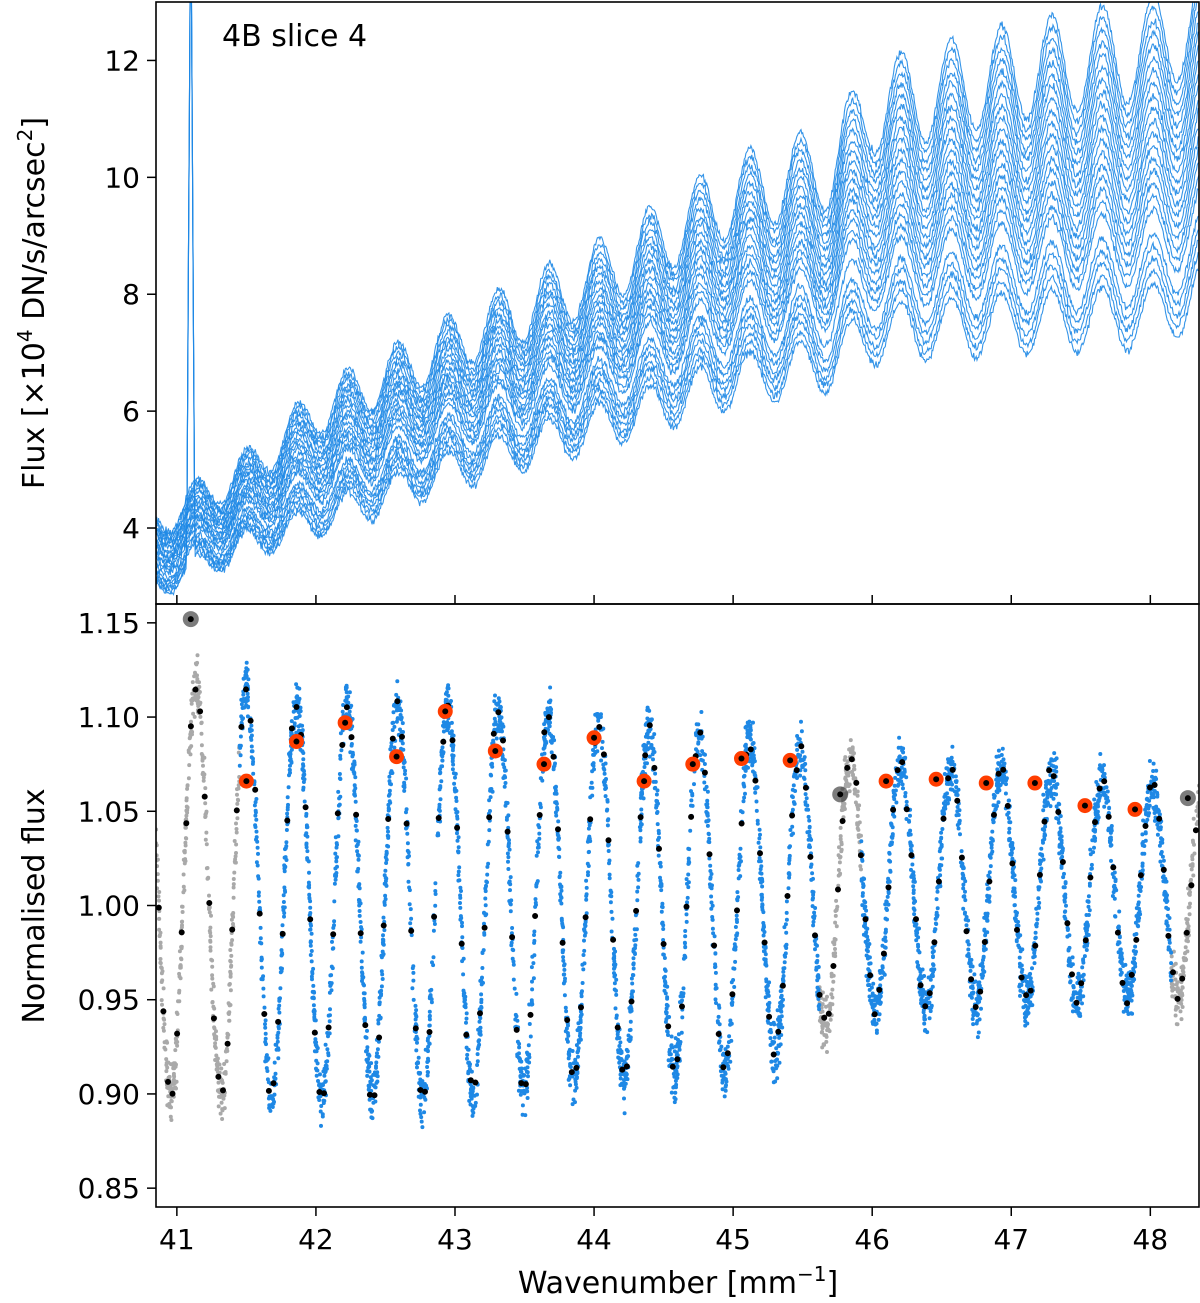 The image size is (1200, 1303). What do you see at coordinates (1151, 1239) in the screenshot?
I see `bottom-xtick-label: 48` at bounding box center [1151, 1239].